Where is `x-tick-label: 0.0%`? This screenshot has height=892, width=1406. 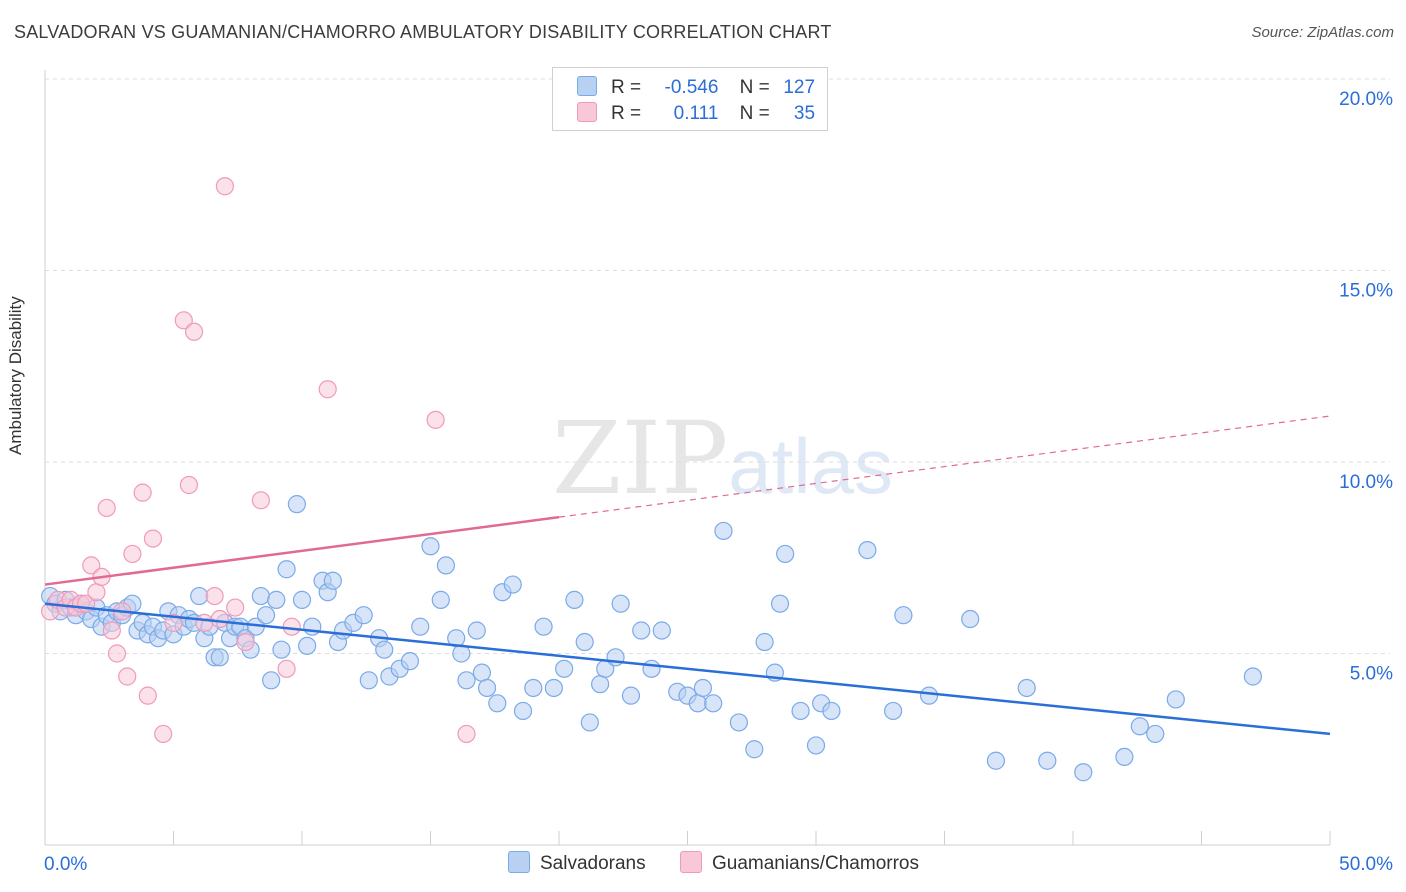 x-tick-label: 0.0% is located at coordinates (65, 864).